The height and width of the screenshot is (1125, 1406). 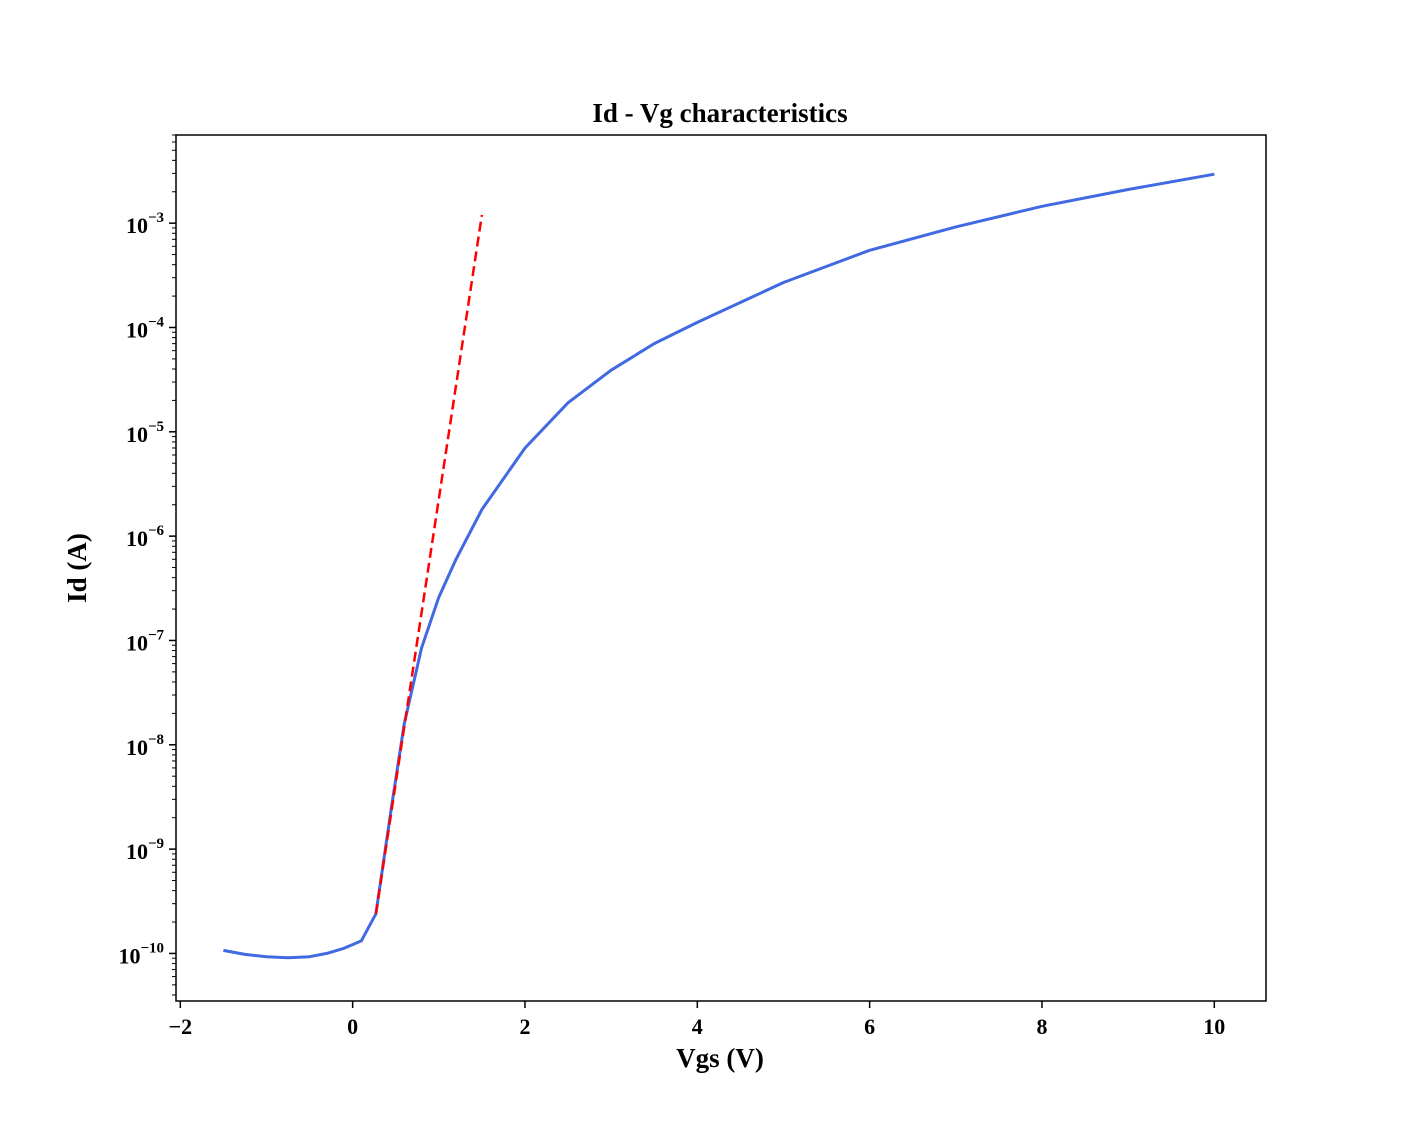 I want to click on x-tick-label: 8, so click(x=1041, y=1026).